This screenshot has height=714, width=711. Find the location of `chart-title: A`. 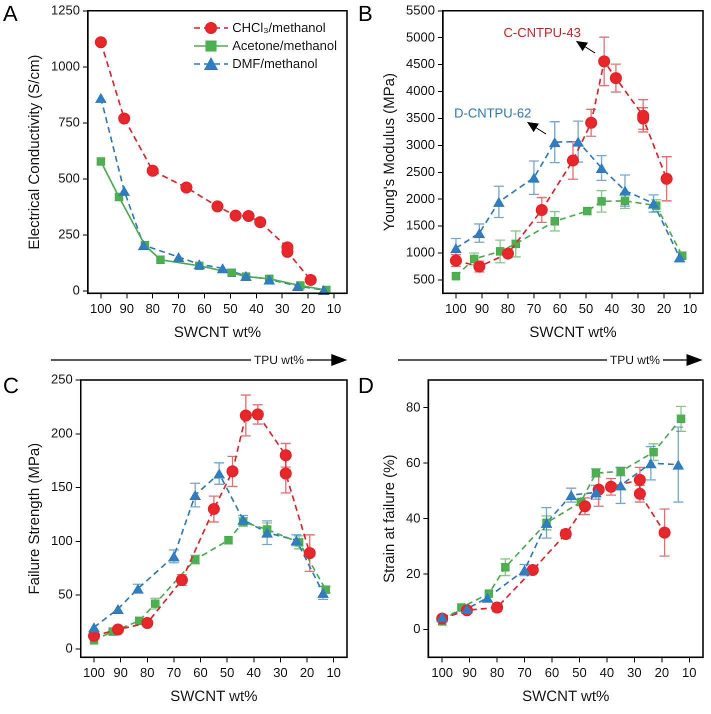

chart-title: A is located at coordinates (10, 13).